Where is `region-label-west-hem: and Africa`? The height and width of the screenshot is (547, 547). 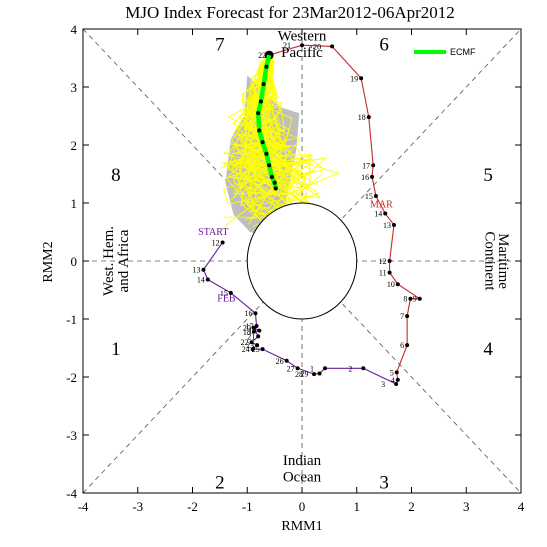 region-label-west-hem: and Africa is located at coordinates (124, 260).